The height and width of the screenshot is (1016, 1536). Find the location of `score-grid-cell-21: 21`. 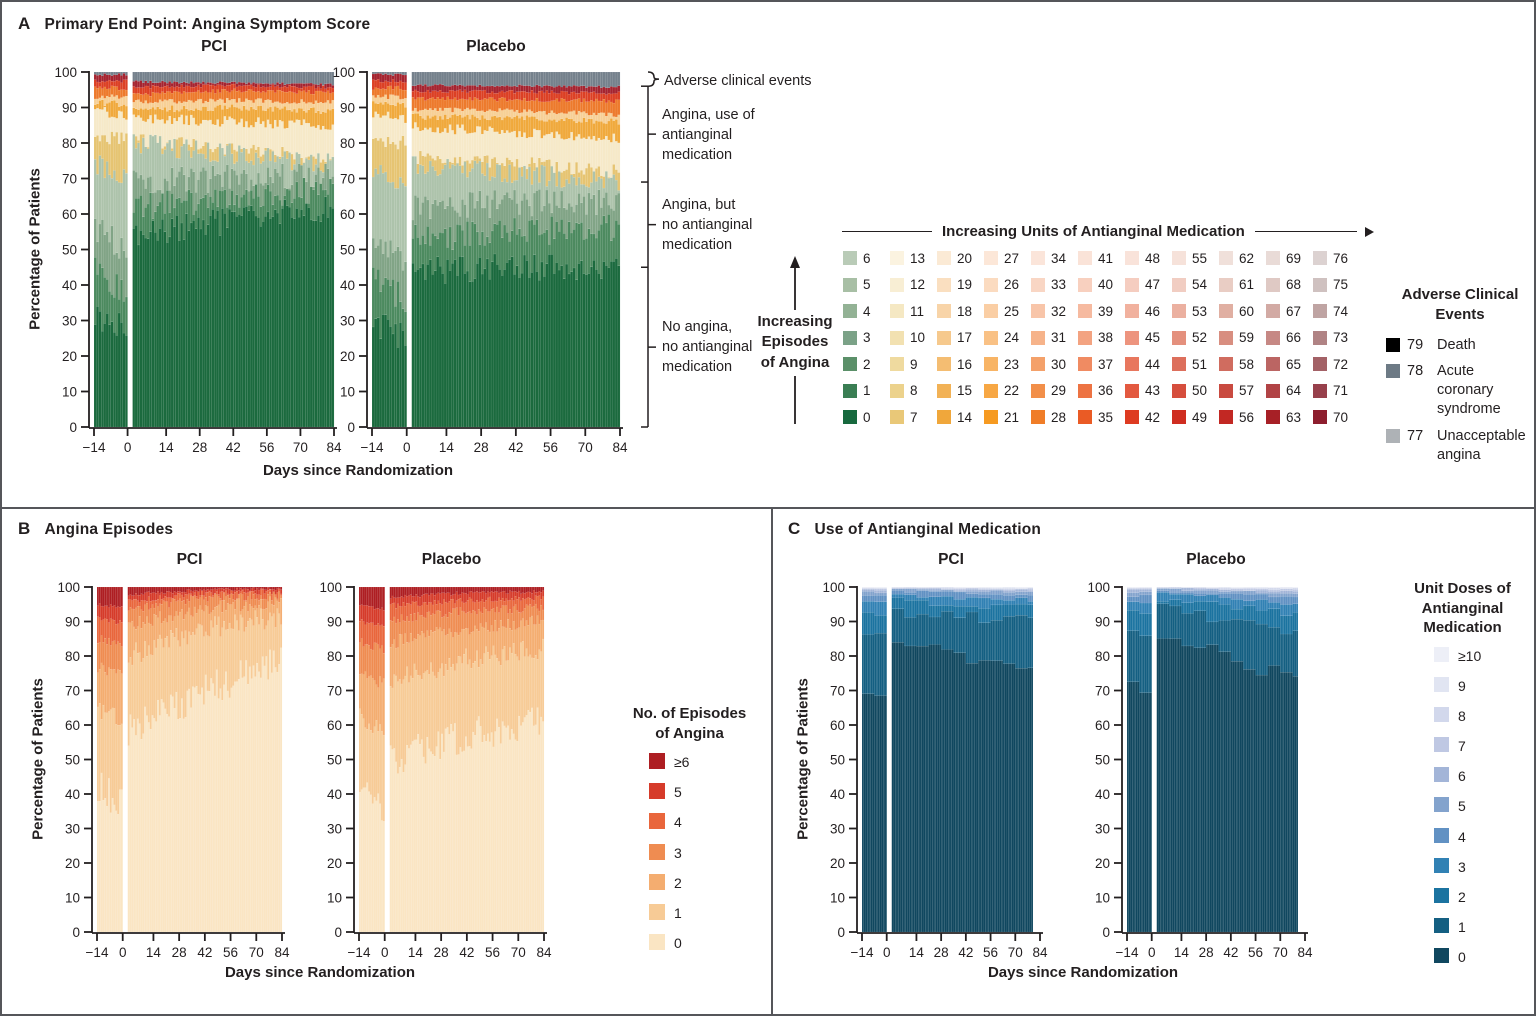

score-grid-cell-21: 21 is located at coordinates (1007, 417).